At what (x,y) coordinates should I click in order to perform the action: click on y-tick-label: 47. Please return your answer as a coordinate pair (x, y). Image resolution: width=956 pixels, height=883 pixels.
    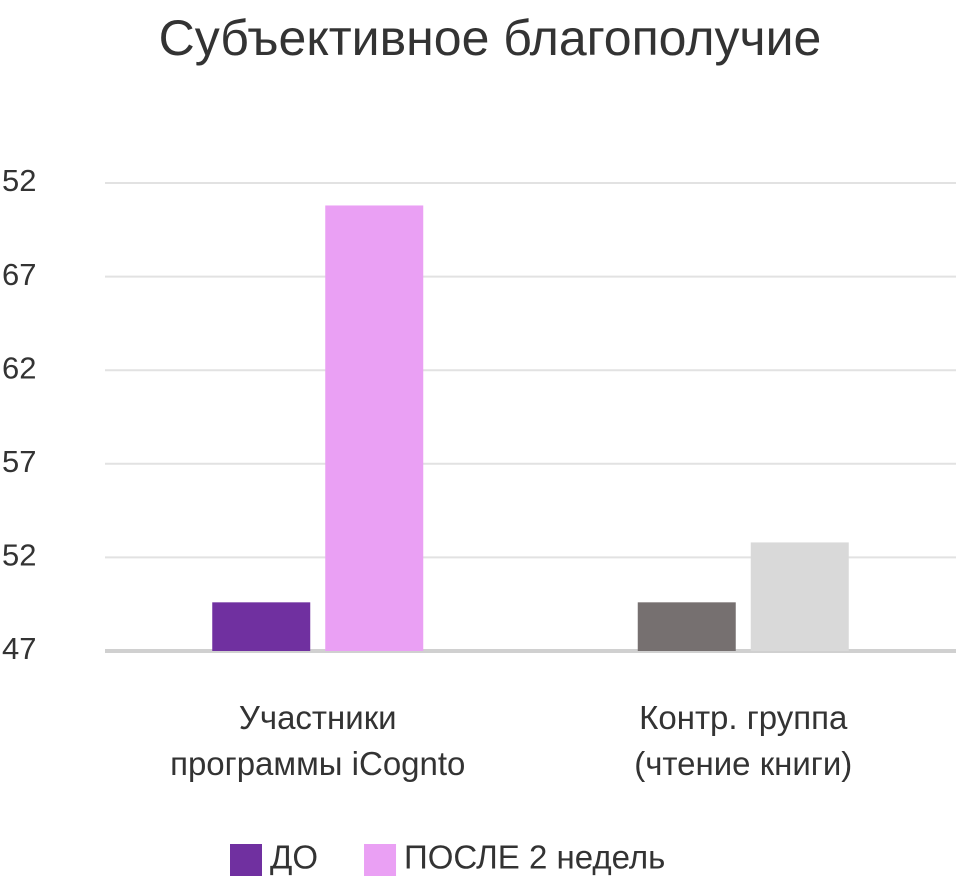
    Looking at the image, I should click on (19, 648).